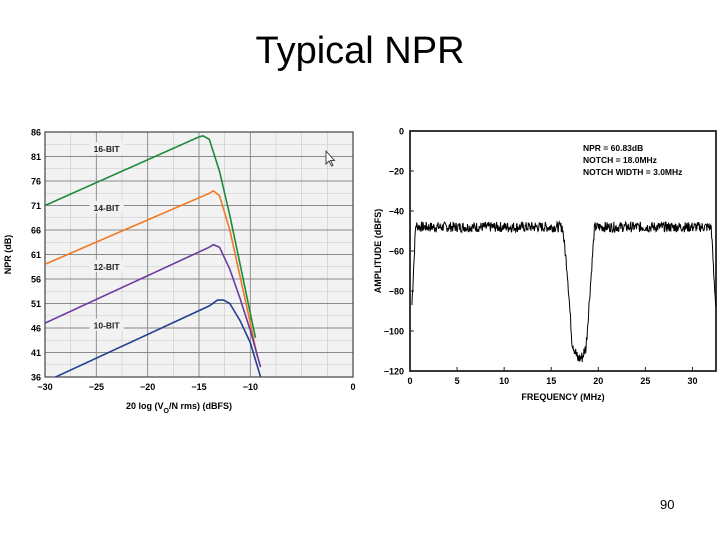  What do you see at coordinates (36, 353) in the screenshot?
I see `y-tick-label: 41` at bounding box center [36, 353].